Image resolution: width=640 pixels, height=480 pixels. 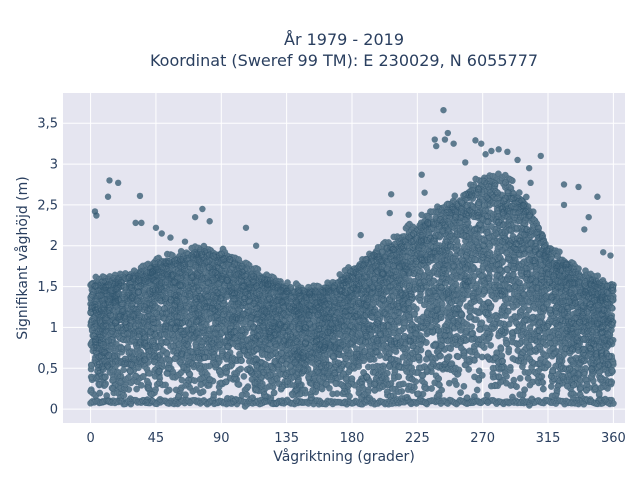 I want to click on x-tick-label: 225, so click(x=417, y=438).